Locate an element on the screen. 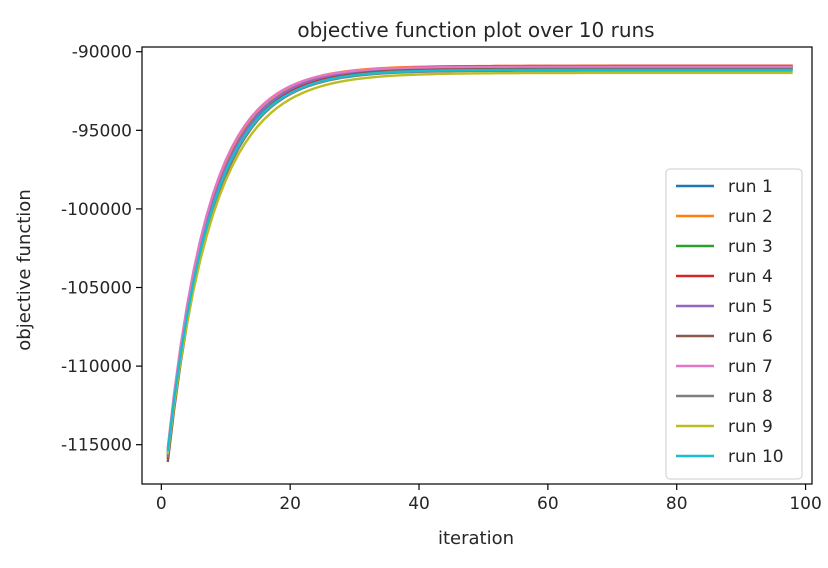 The width and height of the screenshot is (828, 568). y-tick-label: -105000 is located at coordinates (96, 289).